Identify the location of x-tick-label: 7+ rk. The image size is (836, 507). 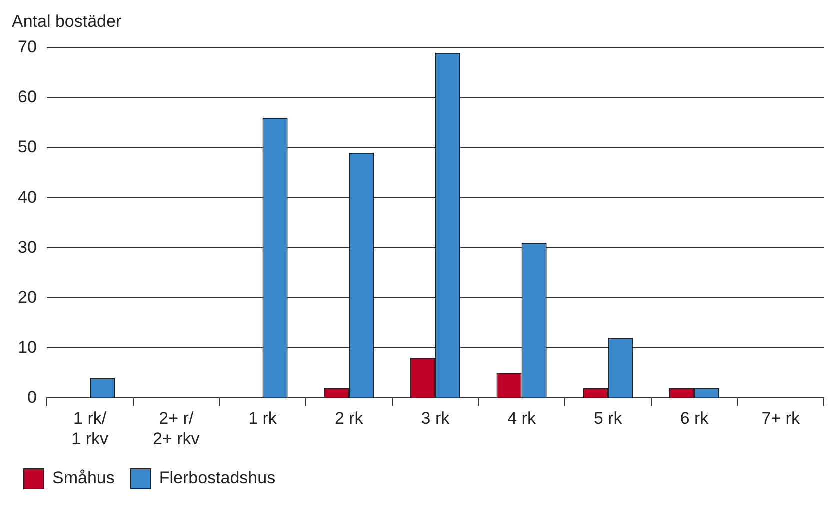
(781, 418).